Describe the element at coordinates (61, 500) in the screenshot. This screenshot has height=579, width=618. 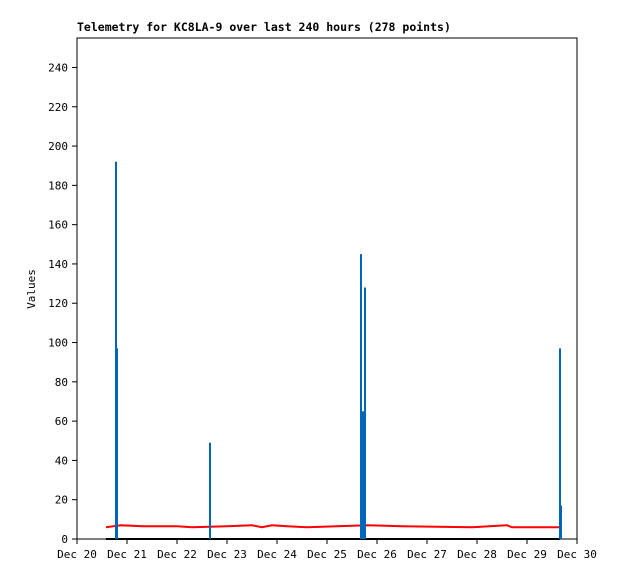
I see `y-tick-label: 20` at that location.